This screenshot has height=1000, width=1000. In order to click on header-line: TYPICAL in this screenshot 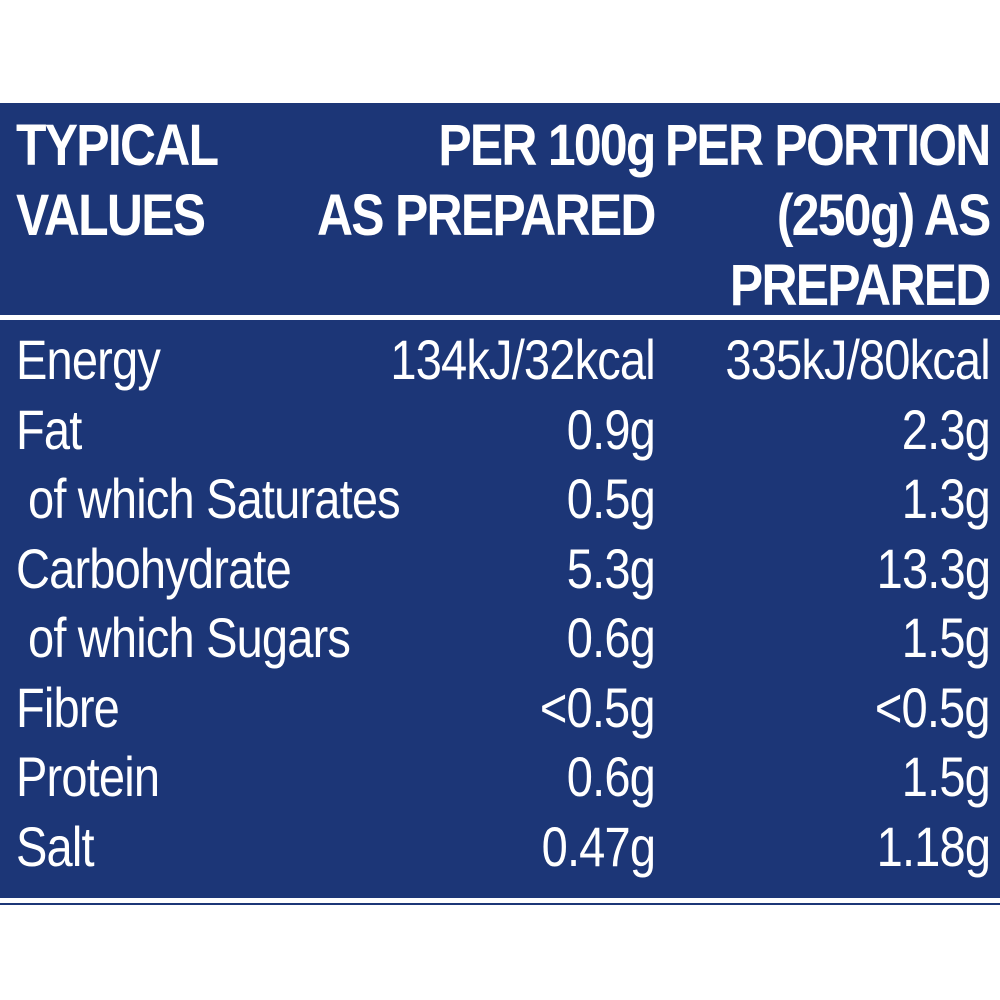, I will do `click(117, 145)`.